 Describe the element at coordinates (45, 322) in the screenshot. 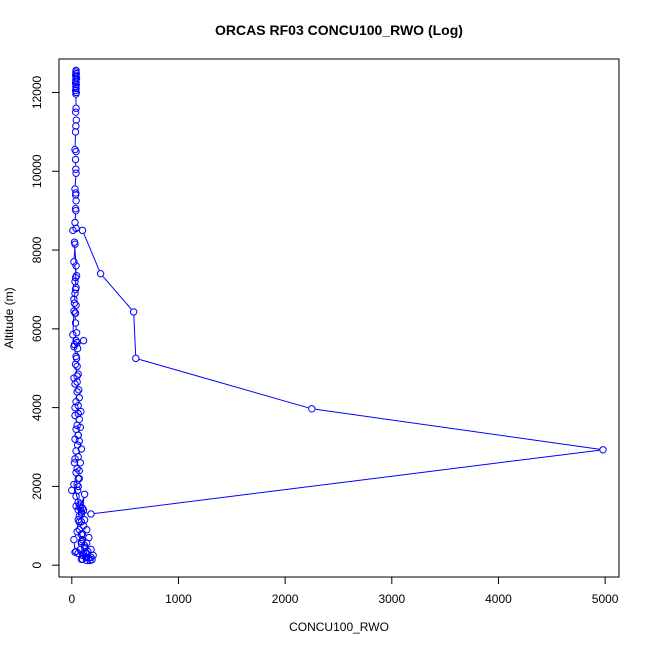

I see `y-axis: 0 2000 4000 6000 8000 10000 12000` at that location.